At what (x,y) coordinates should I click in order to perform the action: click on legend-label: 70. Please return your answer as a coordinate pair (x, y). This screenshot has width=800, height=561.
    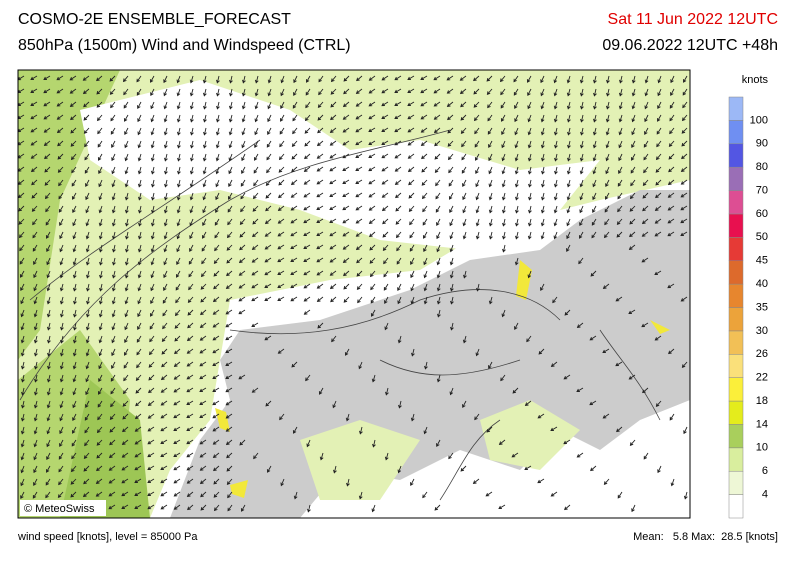
    Looking at the image, I should click on (762, 190).